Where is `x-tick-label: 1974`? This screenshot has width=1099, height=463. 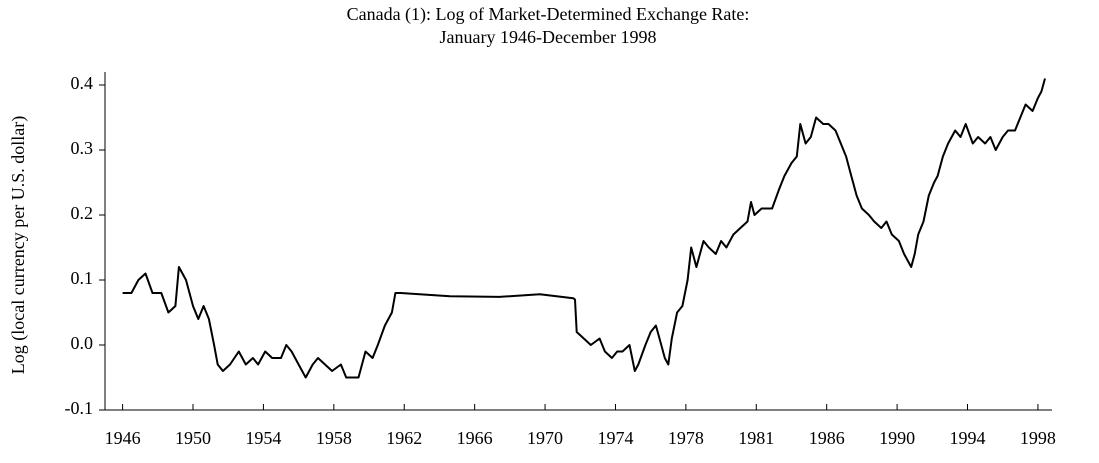 x-tick-label: 1974 is located at coordinates (615, 438).